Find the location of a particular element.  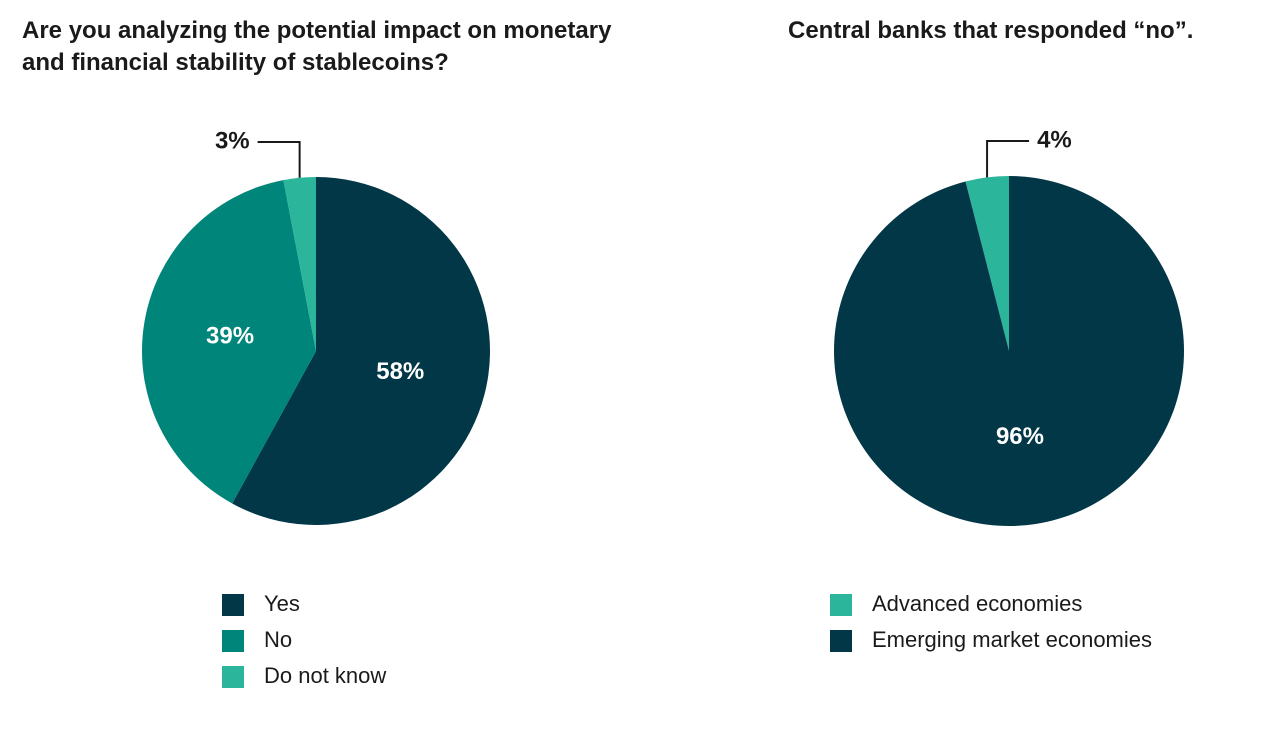

data-label: 39% is located at coordinates (230, 336).